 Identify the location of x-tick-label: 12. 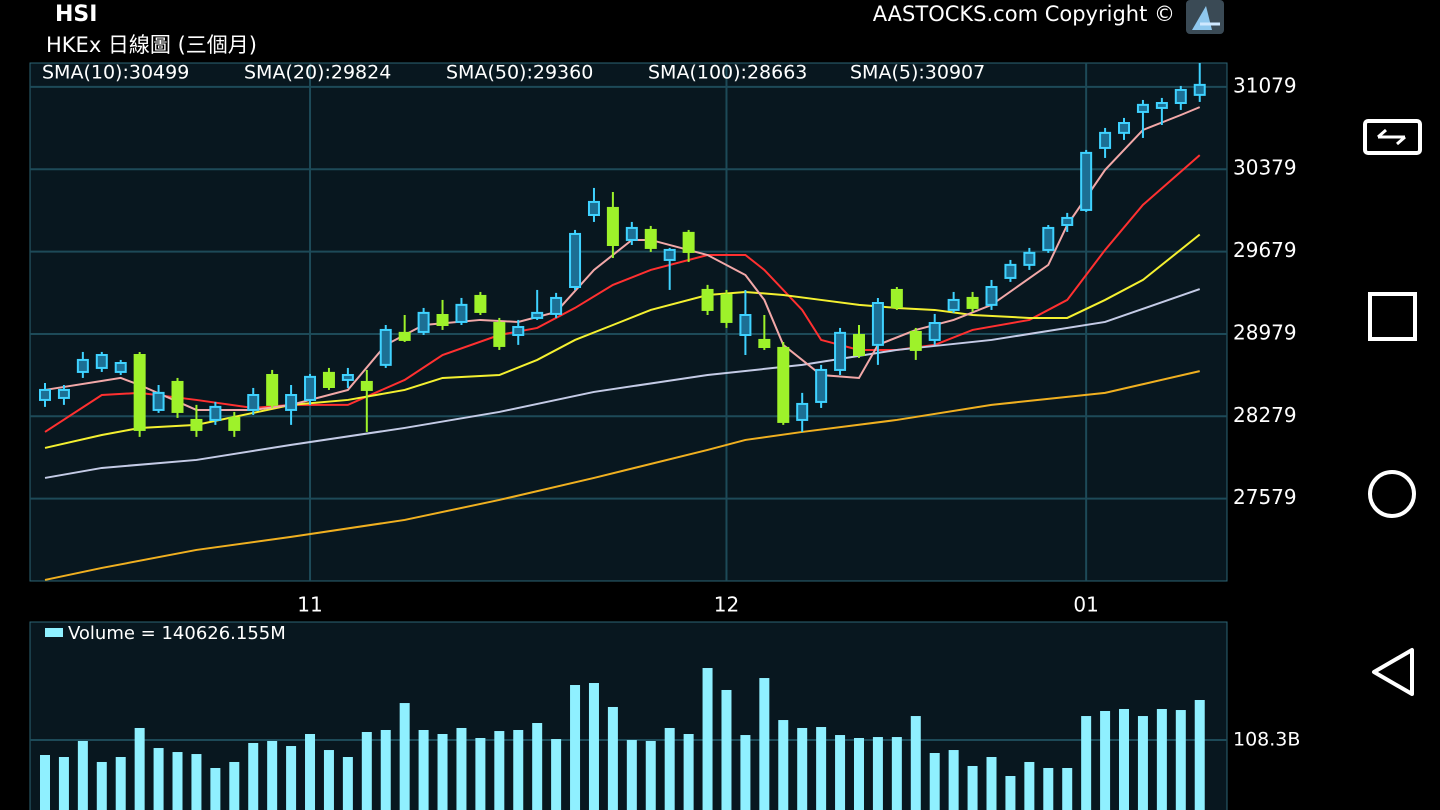
(726, 605).